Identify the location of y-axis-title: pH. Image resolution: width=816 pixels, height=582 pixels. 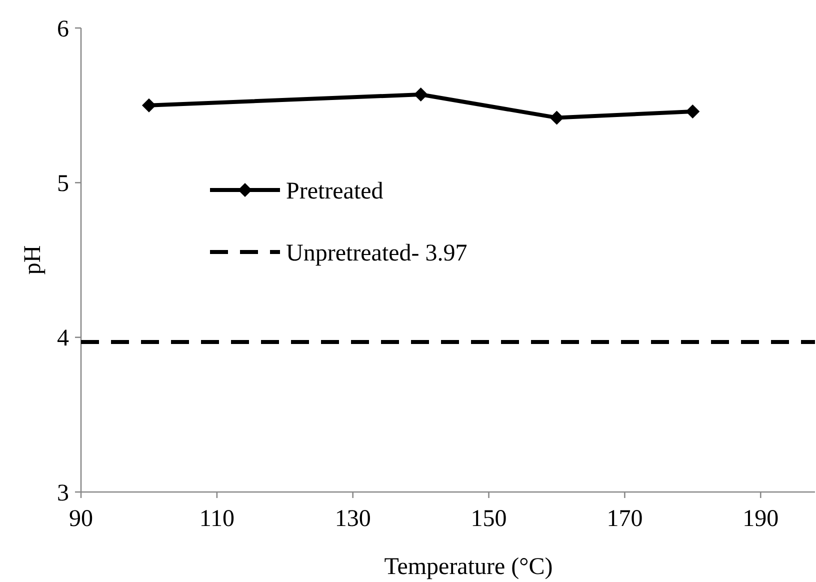
(33, 260).